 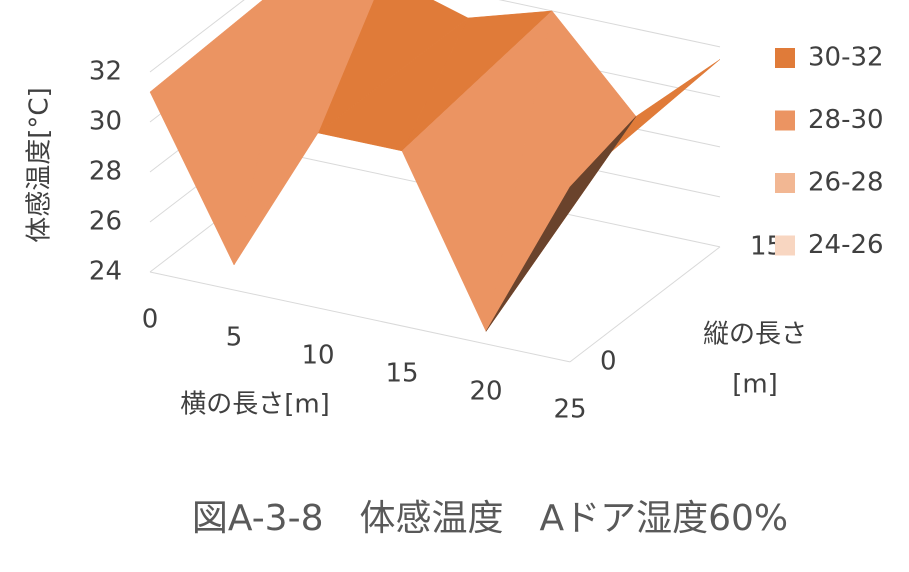 I want to click on z-tick-label: 30, so click(x=105, y=122).